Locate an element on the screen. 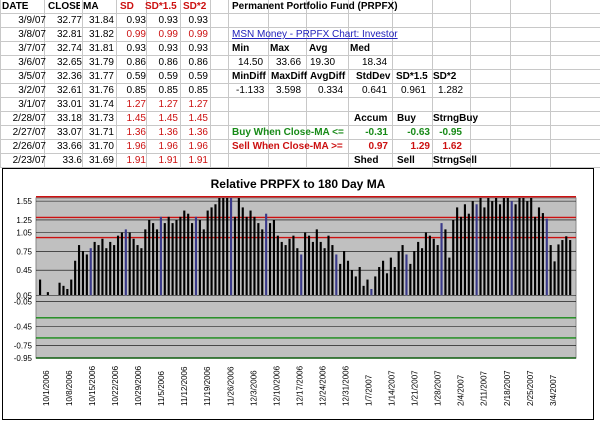 The image size is (600, 422). cell-sd2: 0.99 is located at coordinates (198, 34).